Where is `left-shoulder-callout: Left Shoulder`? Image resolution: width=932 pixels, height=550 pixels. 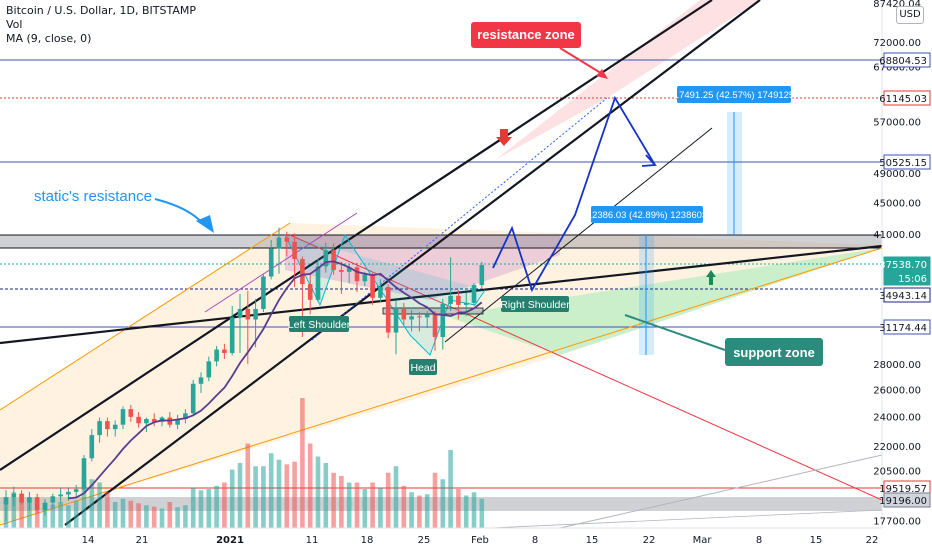
left-shoulder-callout: Left Shoulder is located at coordinates (319, 324).